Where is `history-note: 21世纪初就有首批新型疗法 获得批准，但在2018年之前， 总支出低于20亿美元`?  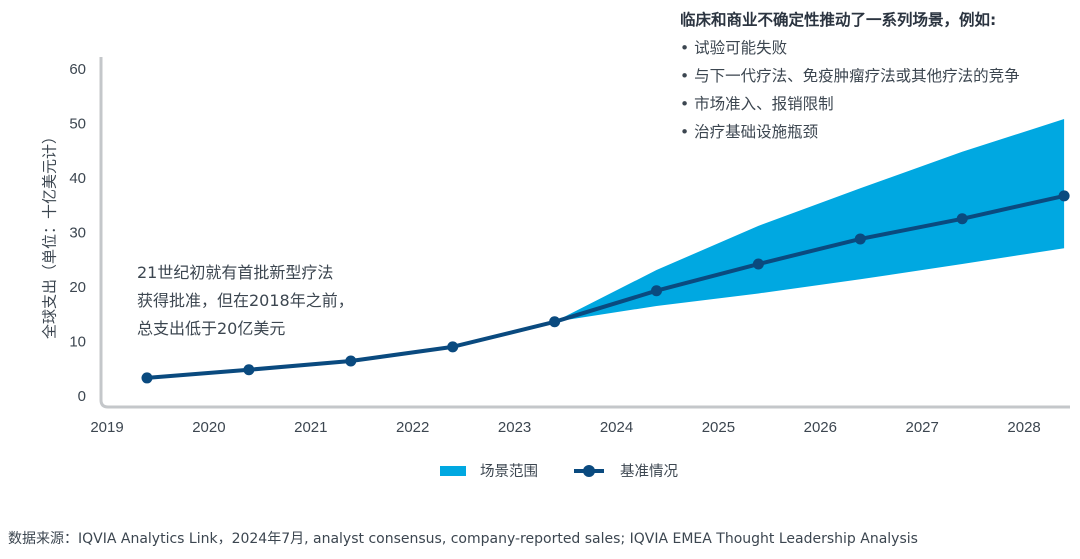
history-note: 21世纪初就有首批新型疗法 获得批准，但在2018年之前， 总支出低于20亿美元 is located at coordinates (245, 301).